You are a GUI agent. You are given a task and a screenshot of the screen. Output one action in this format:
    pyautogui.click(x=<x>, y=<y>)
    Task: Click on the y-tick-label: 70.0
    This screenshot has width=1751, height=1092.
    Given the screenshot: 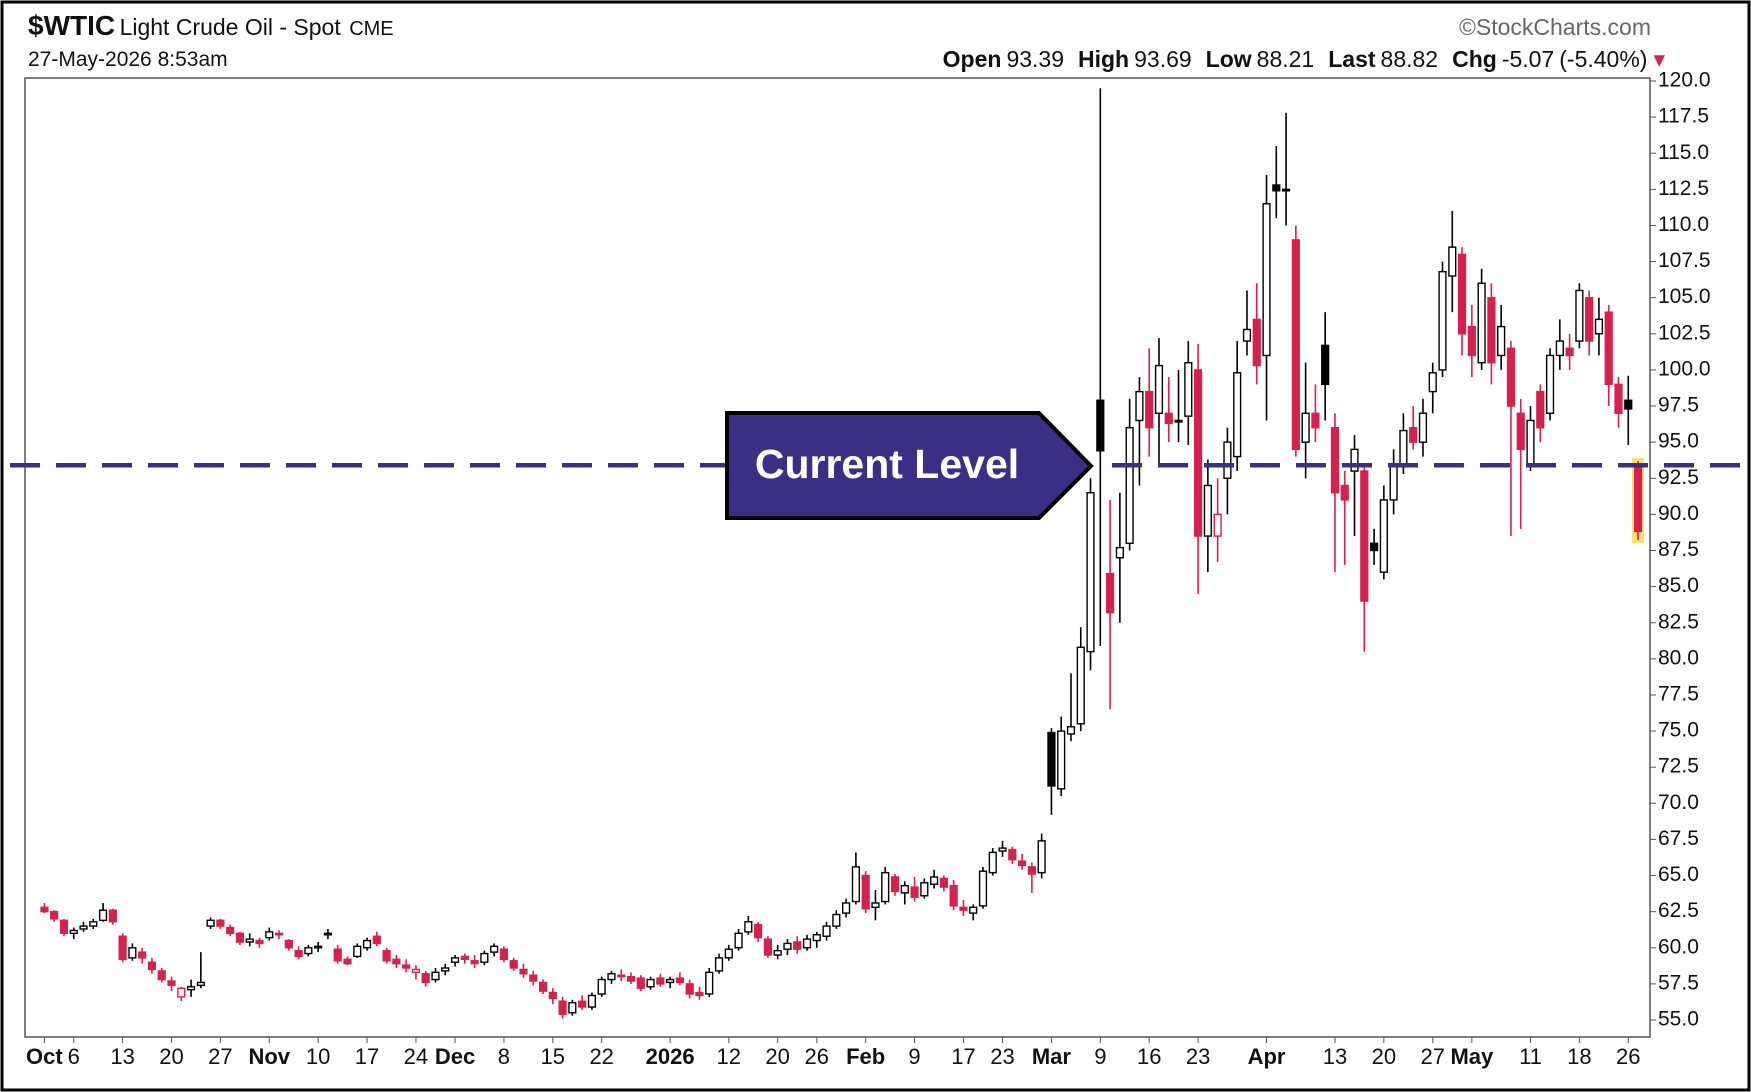 What is the action you would take?
    pyautogui.click(x=1678, y=802)
    